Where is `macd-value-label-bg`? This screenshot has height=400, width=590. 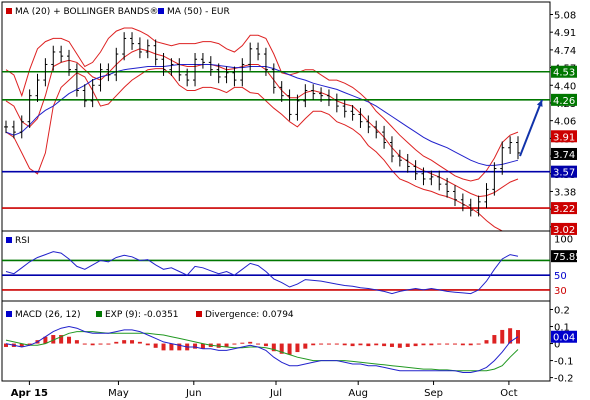 macd-value-label-bg is located at coordinates (564, 336).